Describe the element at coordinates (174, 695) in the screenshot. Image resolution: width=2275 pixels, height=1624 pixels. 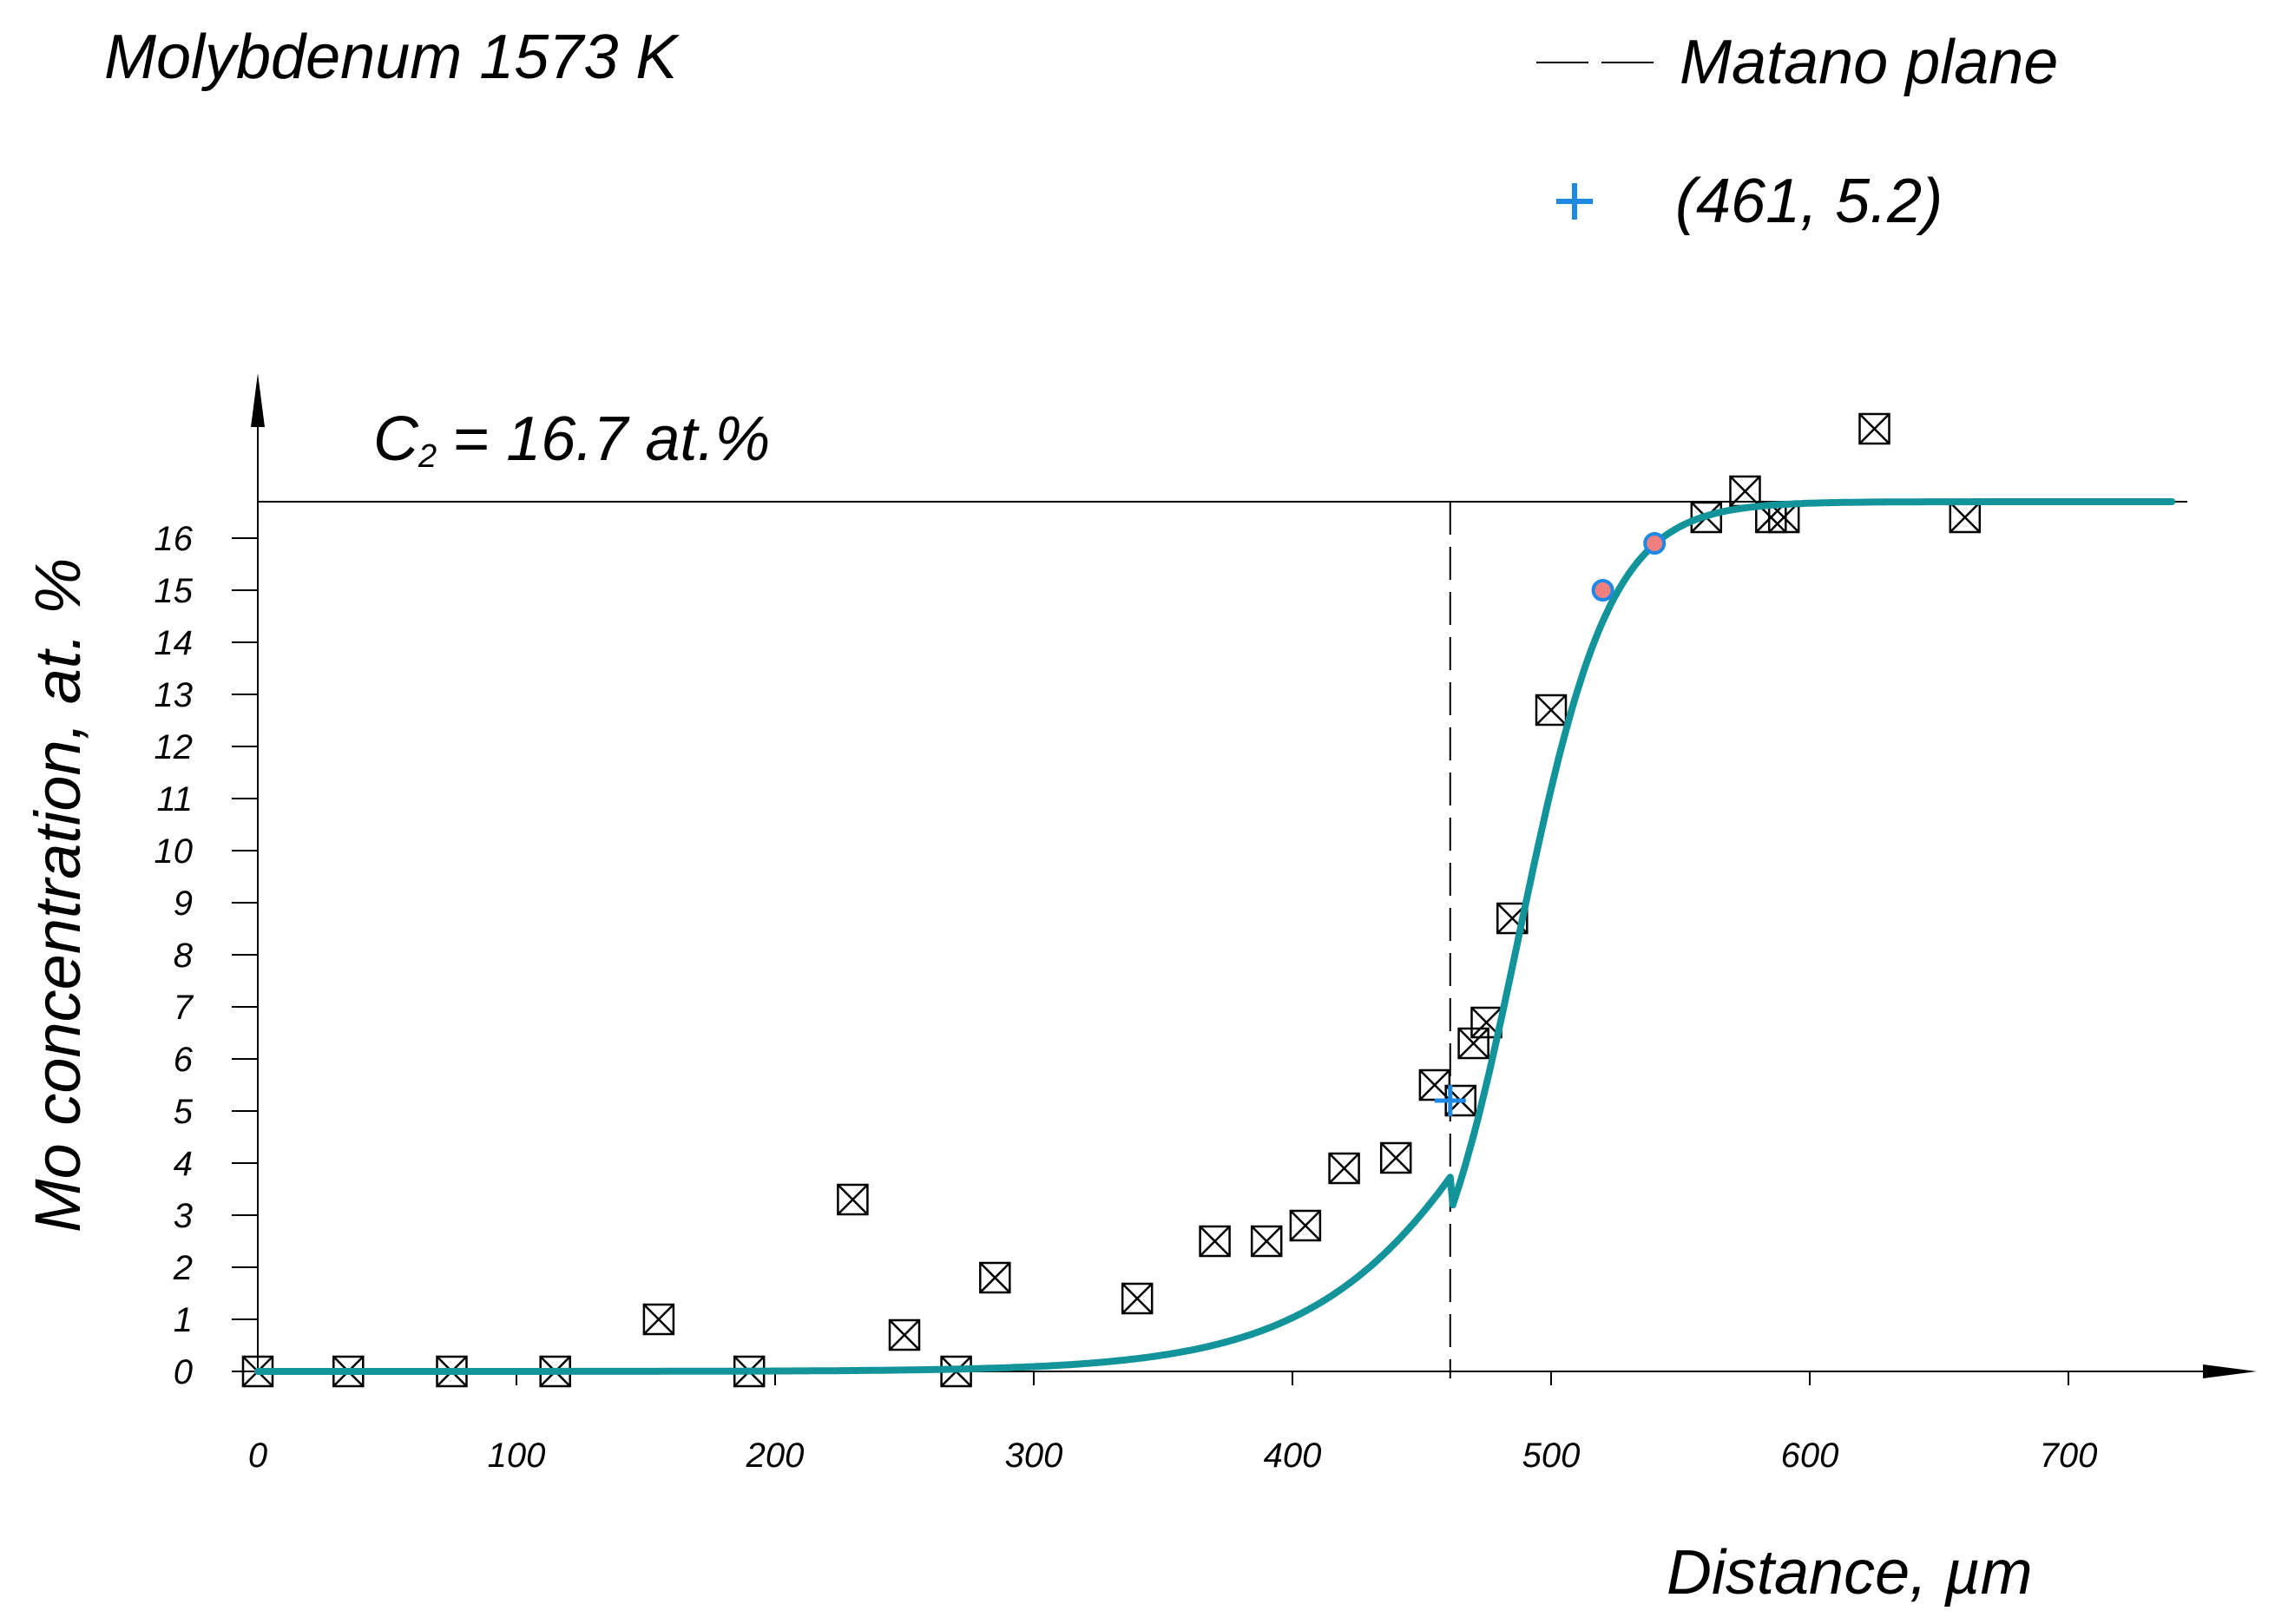
I see `y-tick-label: 13` at that location.